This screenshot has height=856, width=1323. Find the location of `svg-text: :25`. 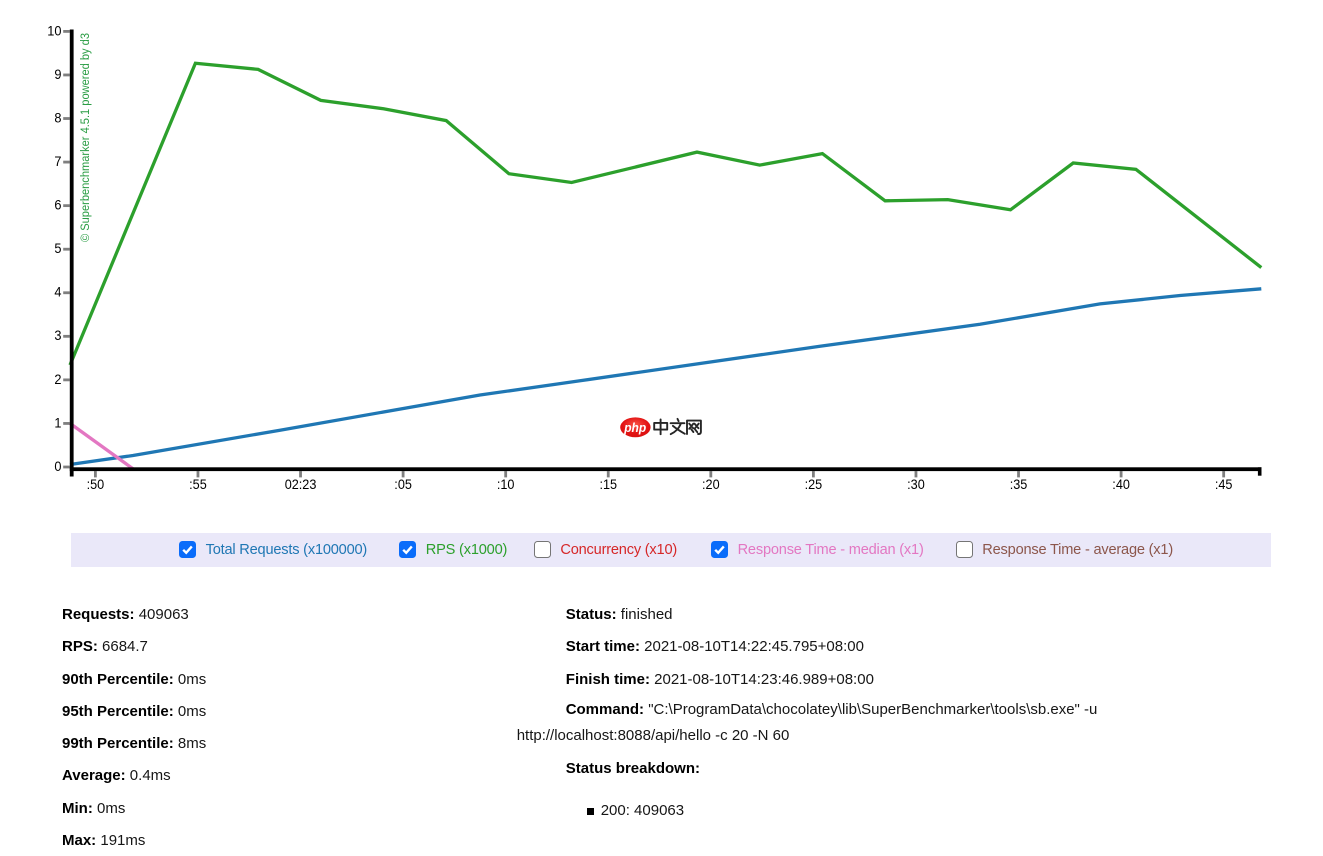

svg-text: :25 is located at coordinates (814, 484).